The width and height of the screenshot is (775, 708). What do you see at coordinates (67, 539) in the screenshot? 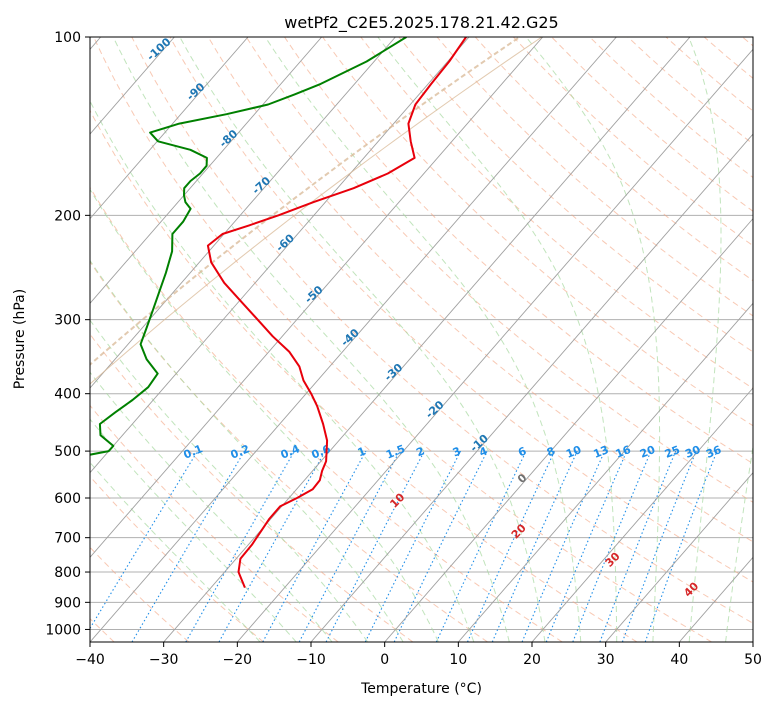
I see `y-tick-label: 700` at bounding box center [67, 539].